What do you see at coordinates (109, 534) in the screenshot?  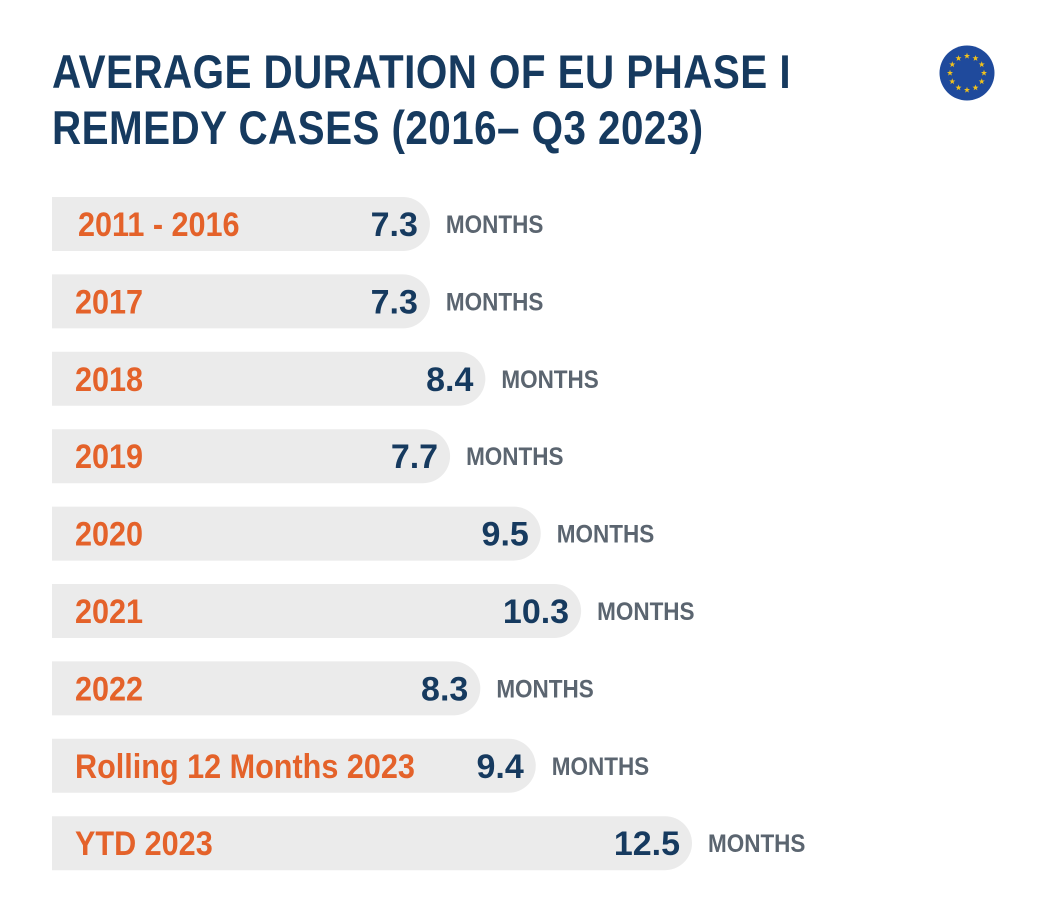 I see `category-label: 2020` at bounding box center [109, 534].